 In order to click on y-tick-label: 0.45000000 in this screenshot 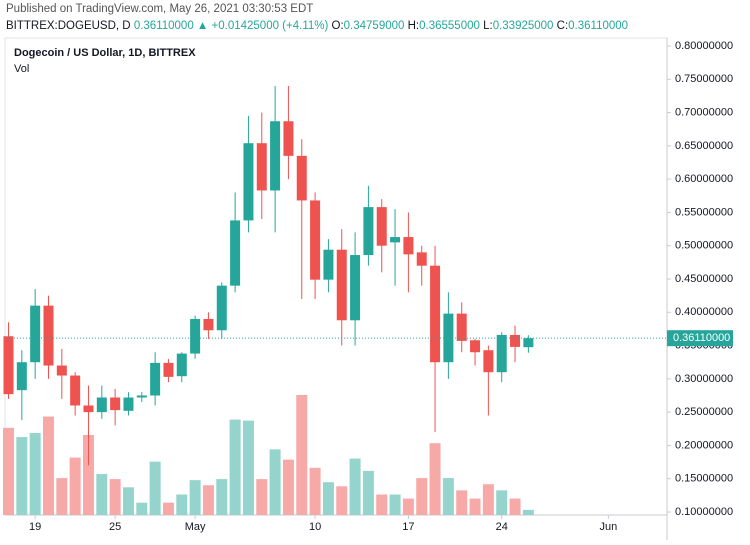, I will do `click(704, 279)`.